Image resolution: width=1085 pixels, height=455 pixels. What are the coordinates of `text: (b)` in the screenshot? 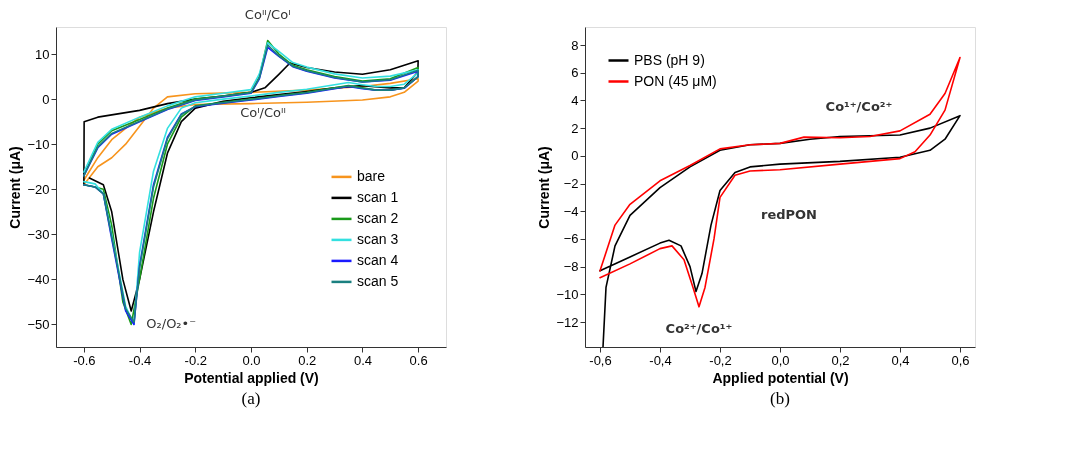 It's located at (780, 398).